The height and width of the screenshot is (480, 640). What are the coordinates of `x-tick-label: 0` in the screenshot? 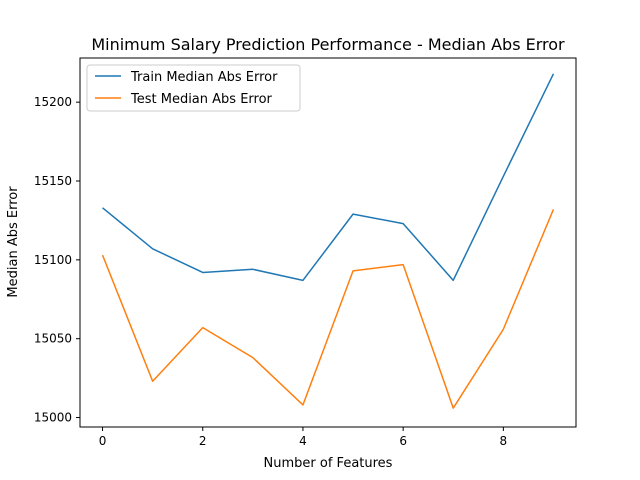 It's located at (103, 441).